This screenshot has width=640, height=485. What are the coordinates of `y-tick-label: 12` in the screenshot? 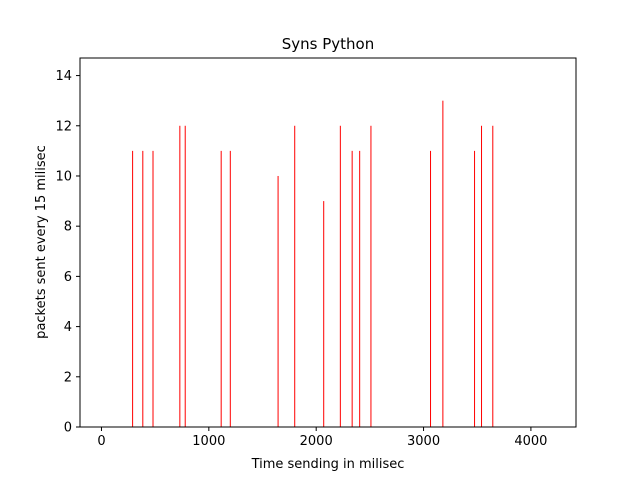 It's located at (63, 126).